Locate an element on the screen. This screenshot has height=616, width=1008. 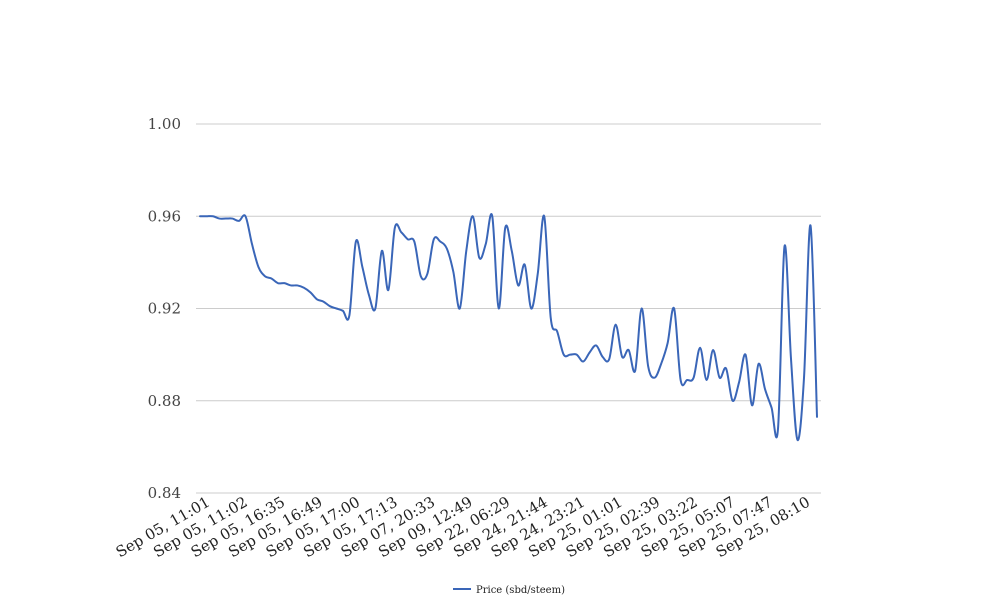
y-tick-label: 0.92 is located at coordinates (164, 309).